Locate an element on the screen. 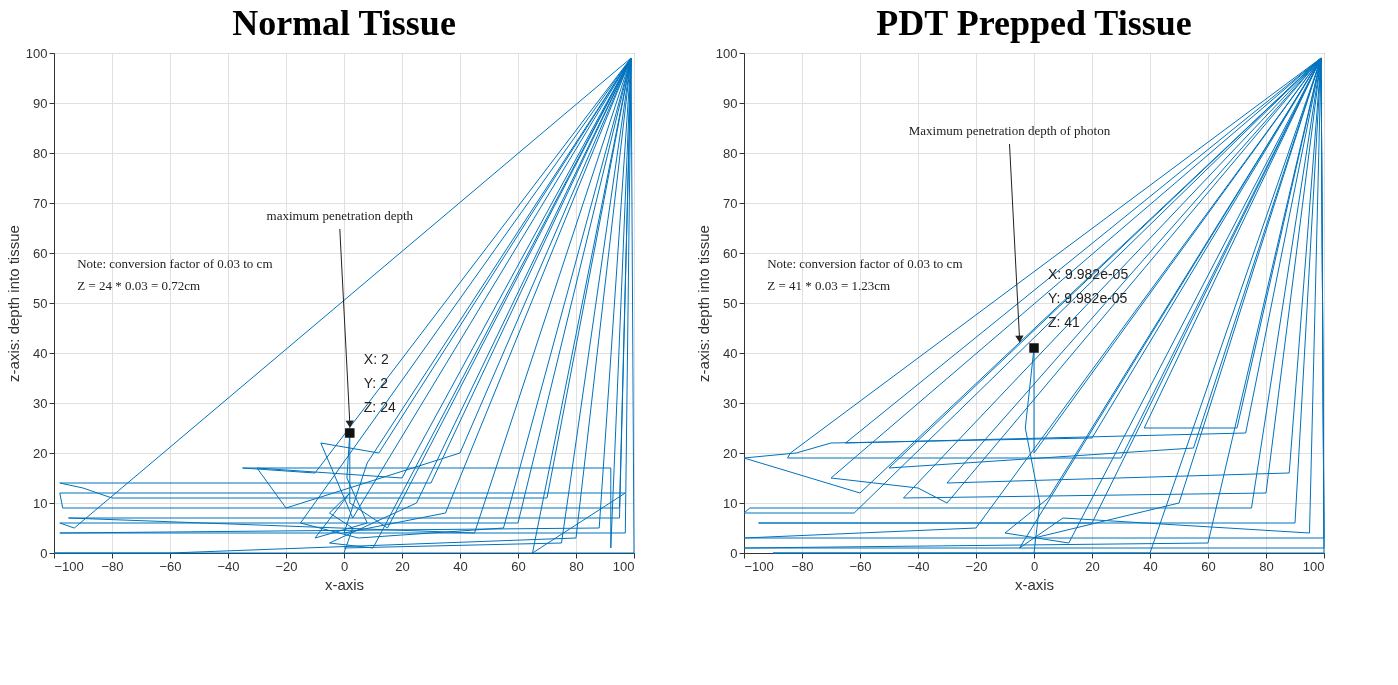  annotation: Note: conversion factor of 0.03 to cm Z = 24 * 0.03 = 0.72cm is located at coordinates (175, 274).